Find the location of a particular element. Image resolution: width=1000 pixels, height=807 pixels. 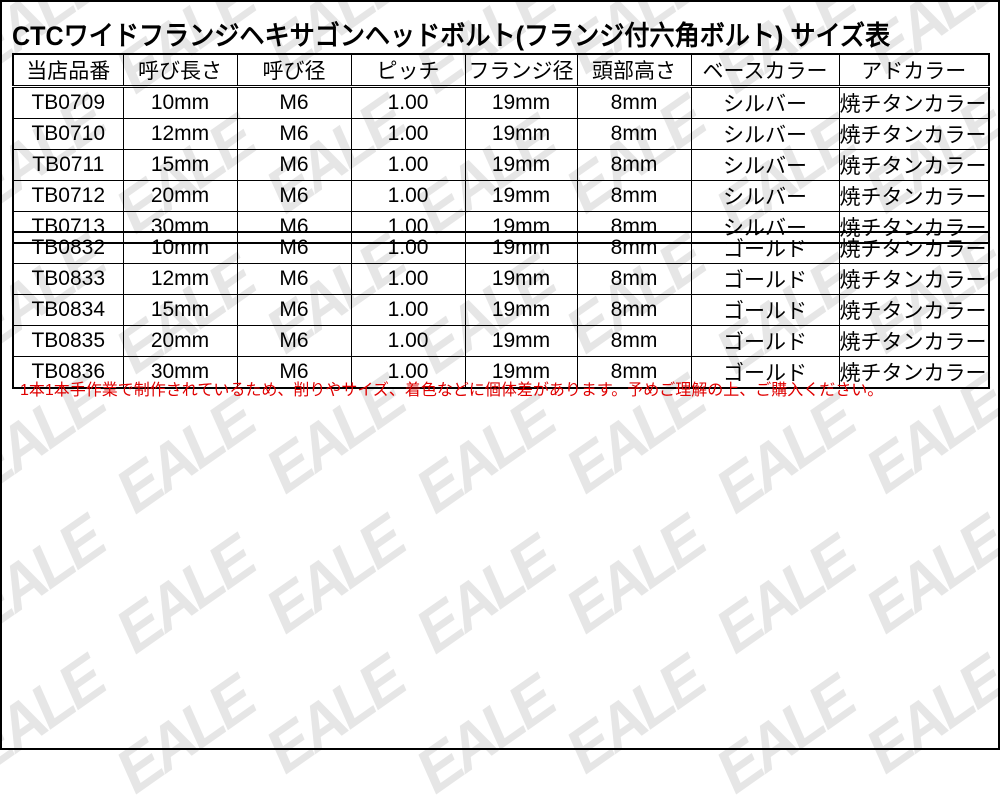

table-row: TB0712 20mm M6 1.00 19mm 8mm シルバー 焼チタンカラー is located at coordinates (501, 196).